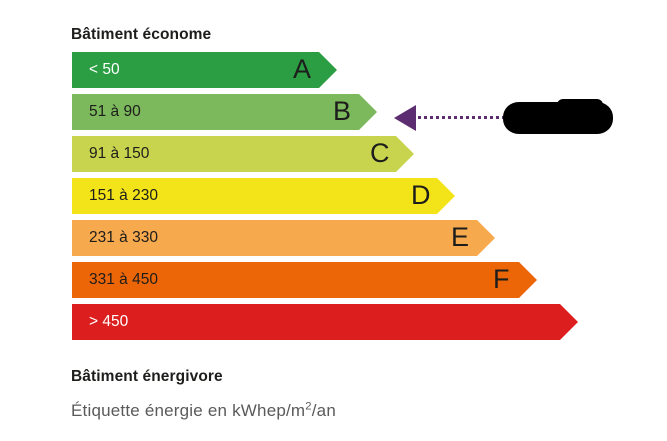  I want to click on label-unit-caption: Étiquette énergie en kWhep/m2/an, so click(203, 411).